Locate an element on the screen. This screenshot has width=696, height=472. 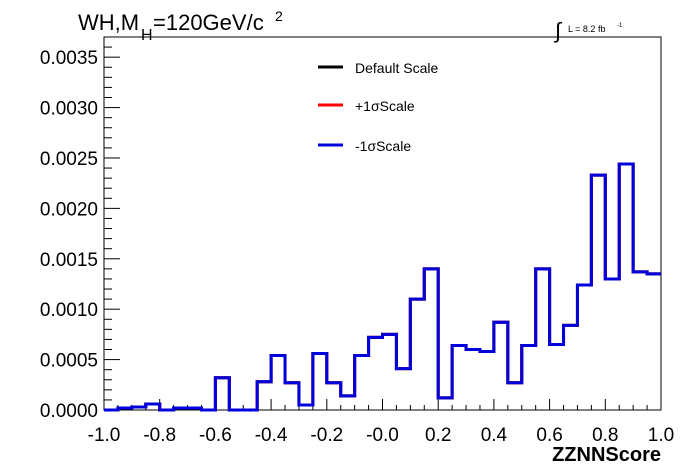
legend: Default Scale +1σScale -1σScale is located at coordinates (378, 107).